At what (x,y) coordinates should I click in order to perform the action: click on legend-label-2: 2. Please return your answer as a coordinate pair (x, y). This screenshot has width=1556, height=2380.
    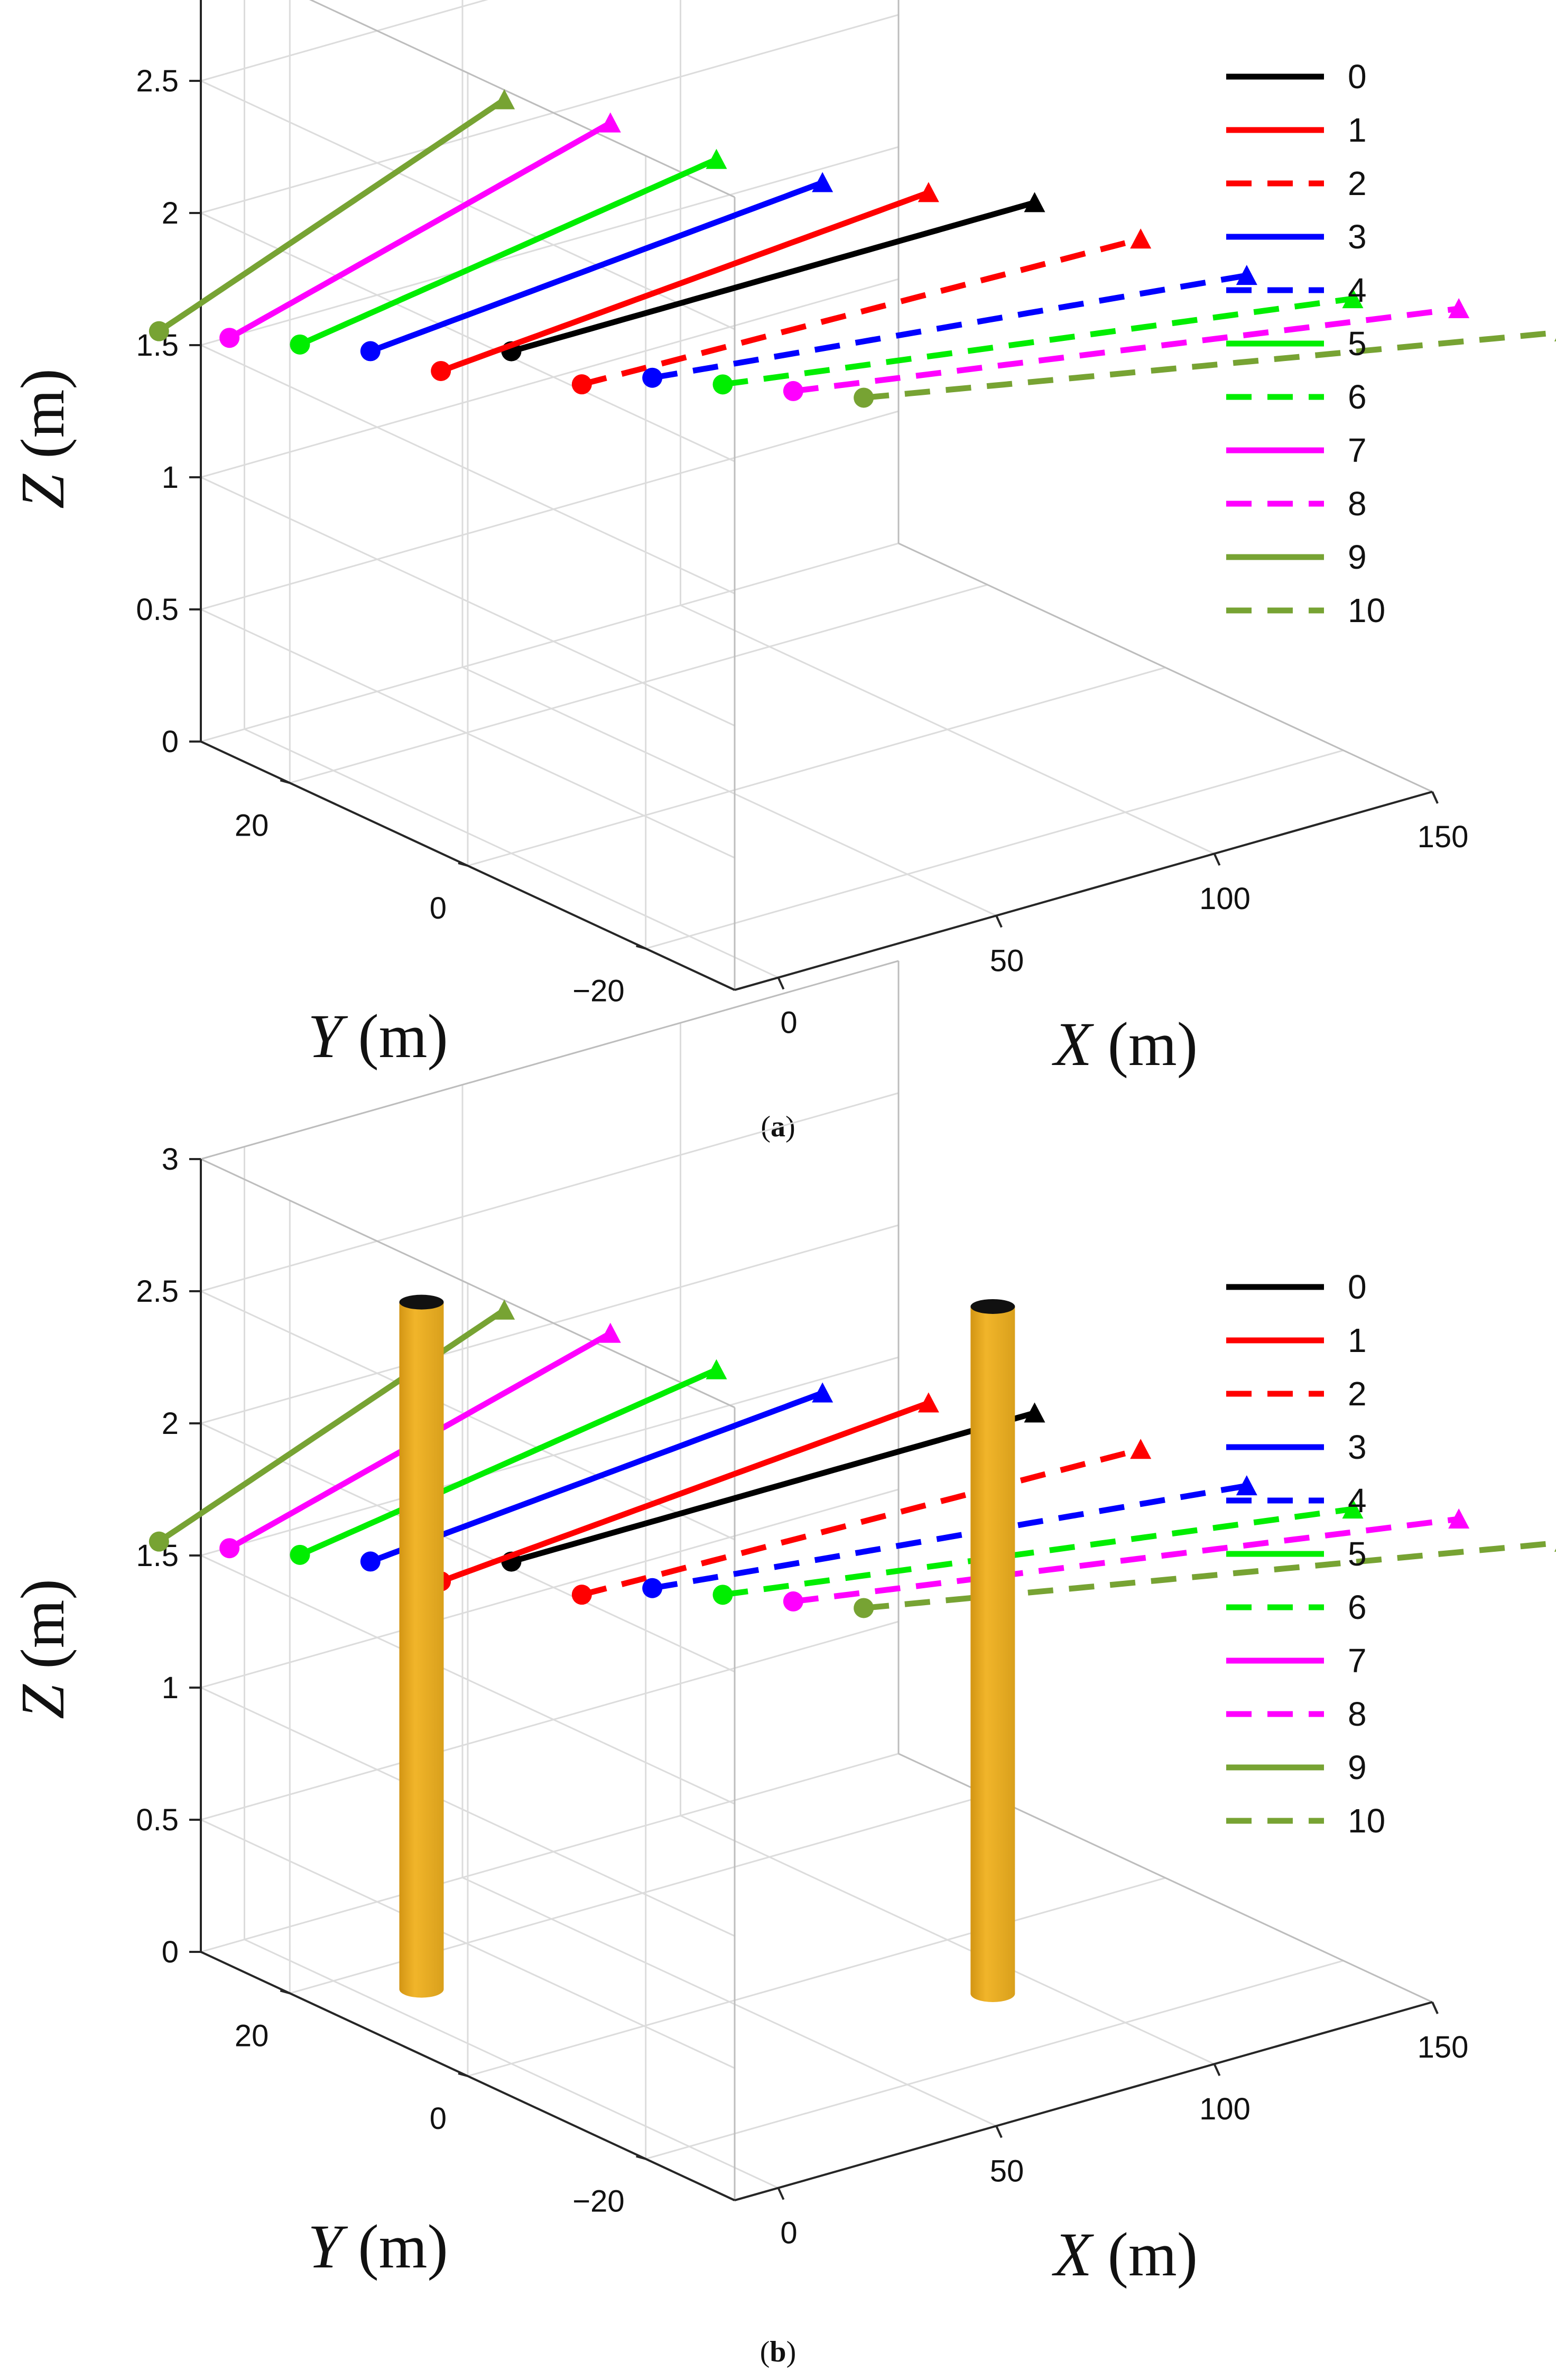
    Looking at the image, I should click on (1358, 183).